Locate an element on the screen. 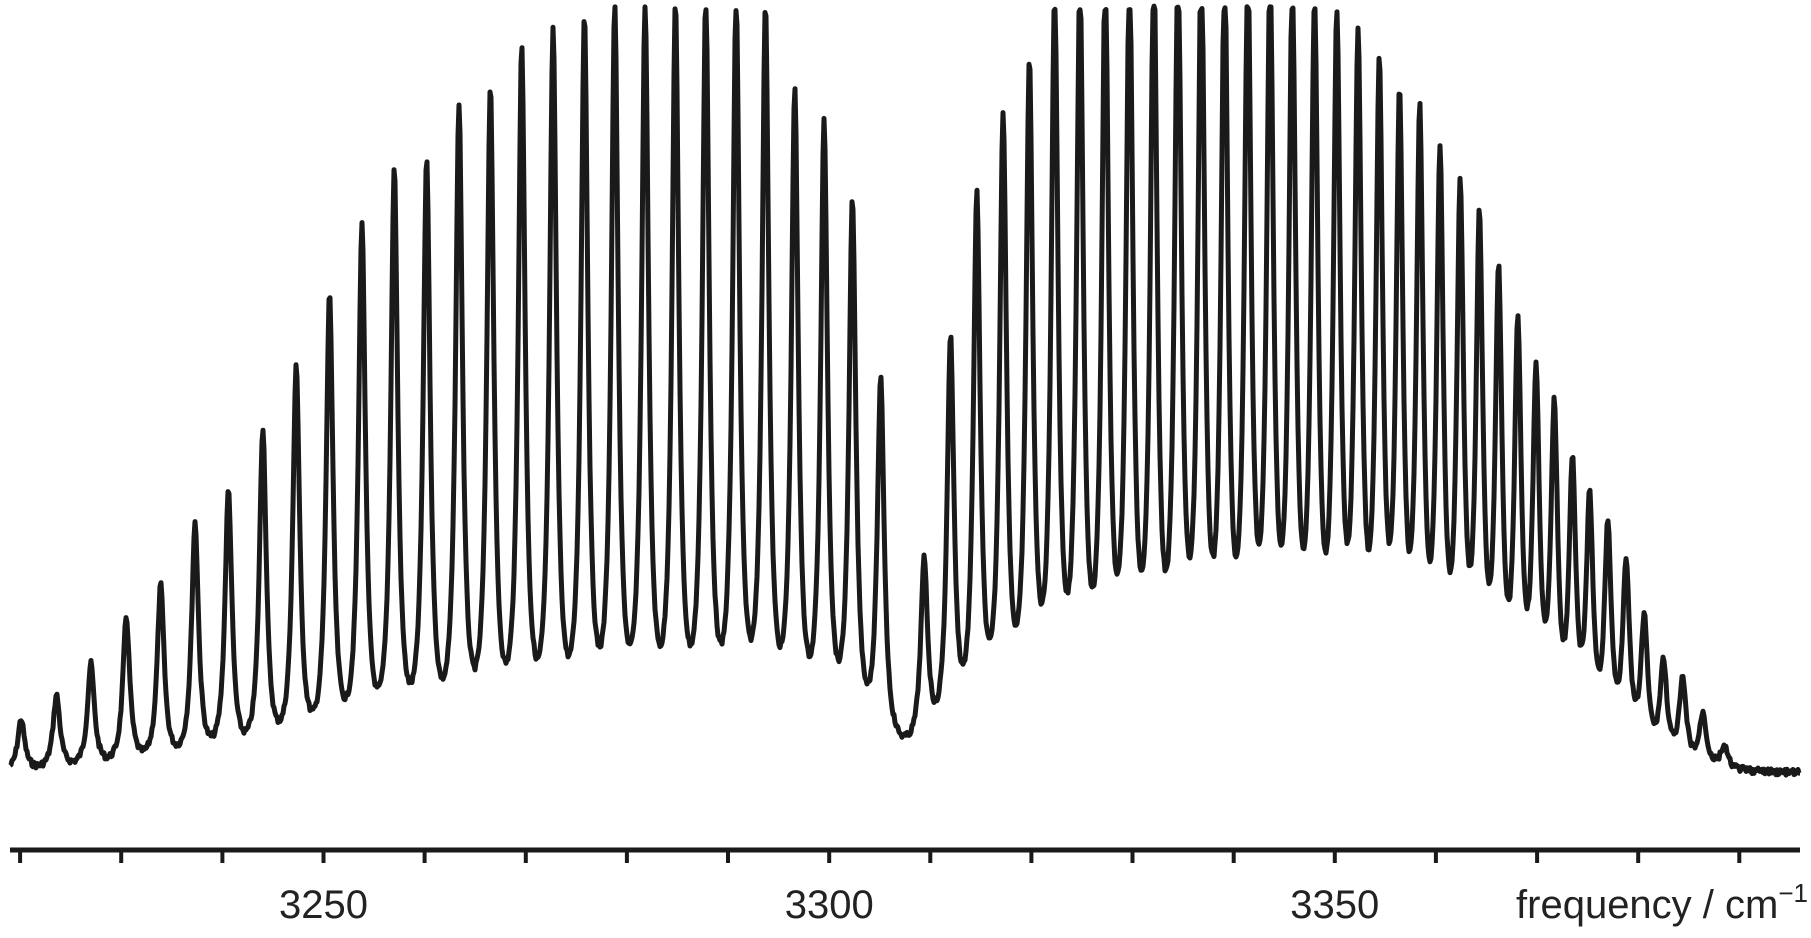 The width and height of the screenshot is (1811, 938). x-axis-ticks is located at coordinates (880, 856).